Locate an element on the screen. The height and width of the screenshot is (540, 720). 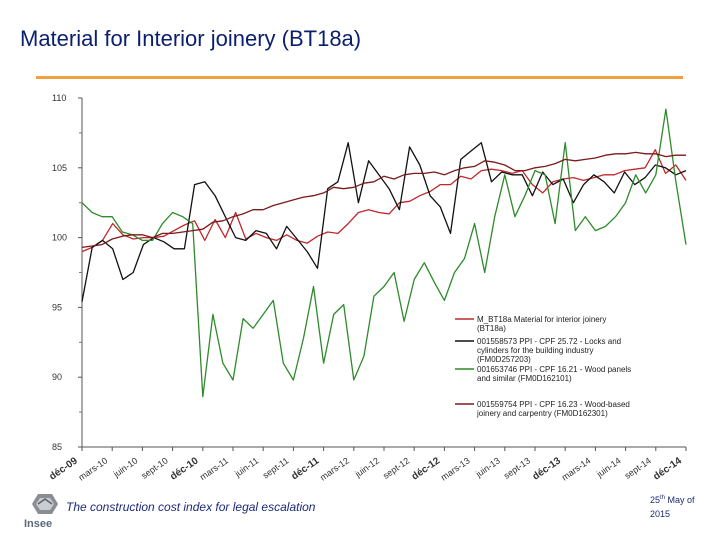
legend-box is located at coordinates (569, 375).